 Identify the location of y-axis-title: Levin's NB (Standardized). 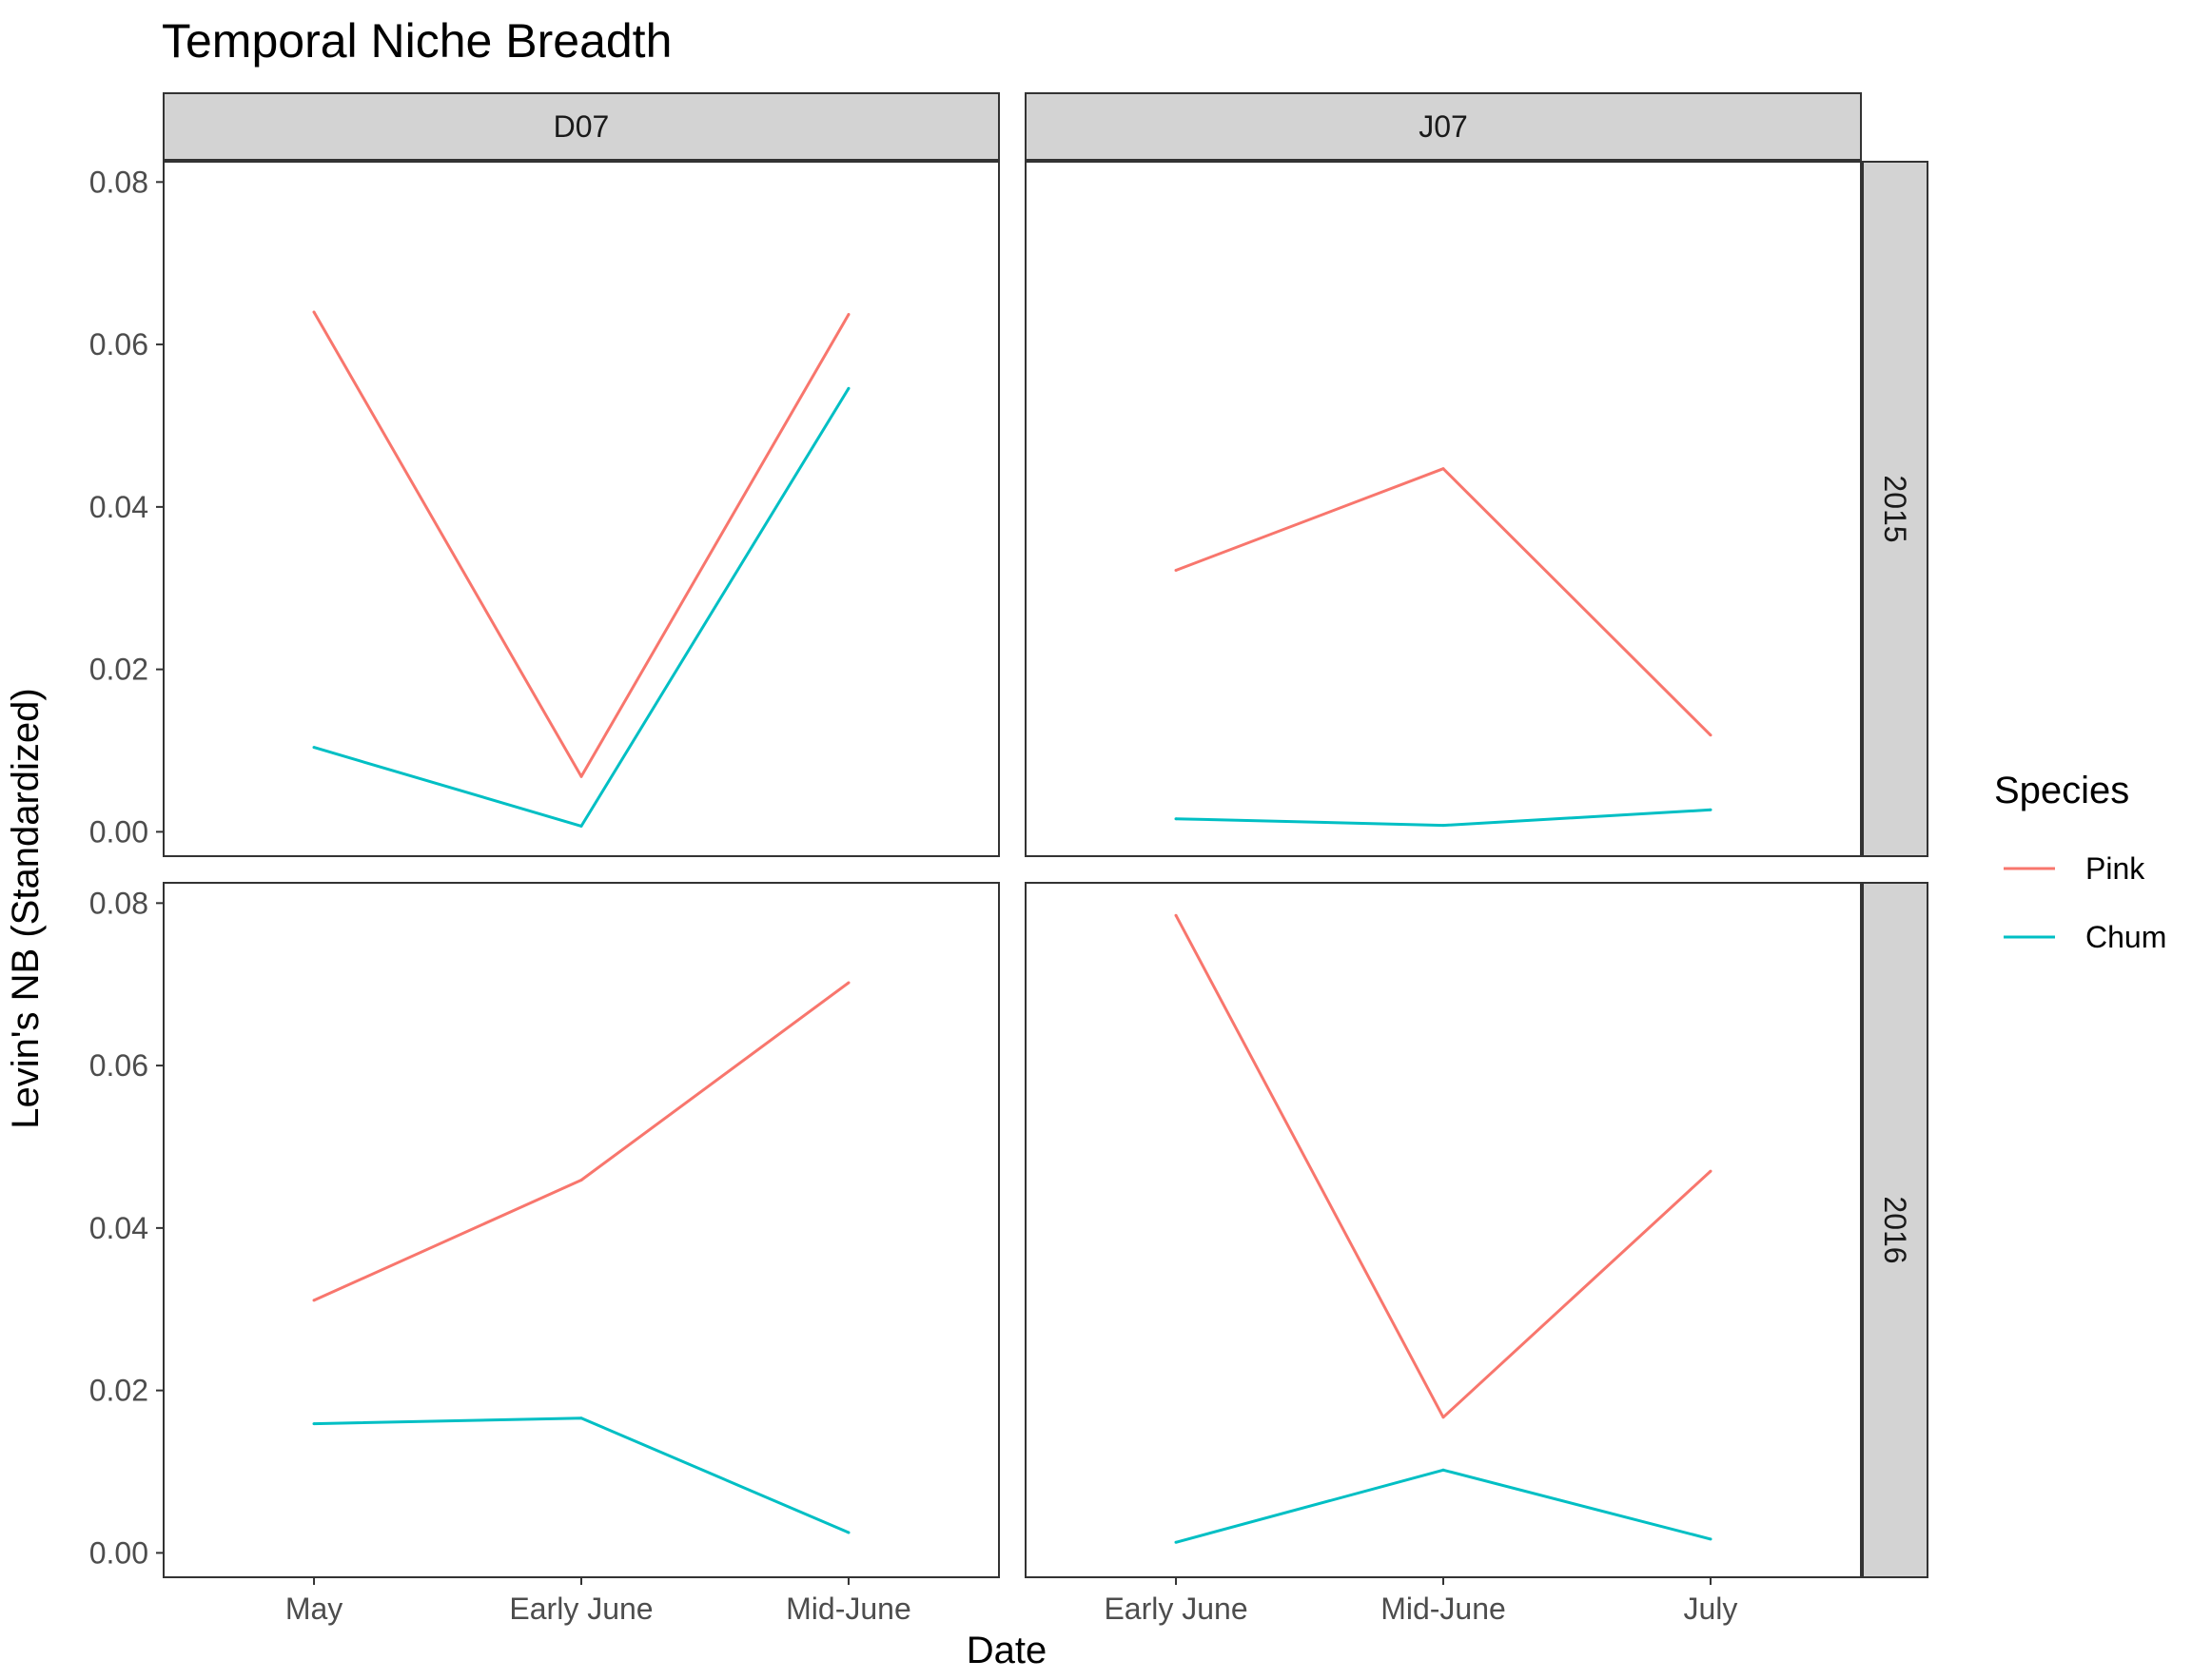
(26, 908).